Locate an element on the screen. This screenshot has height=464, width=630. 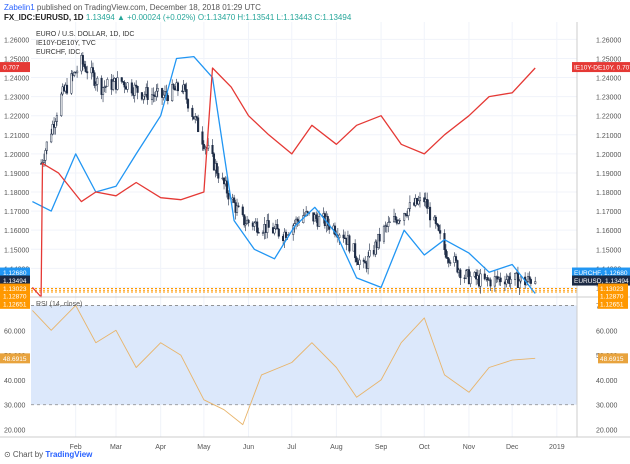
price-label-left: 1.13494 is located at coordinates (15, 281).